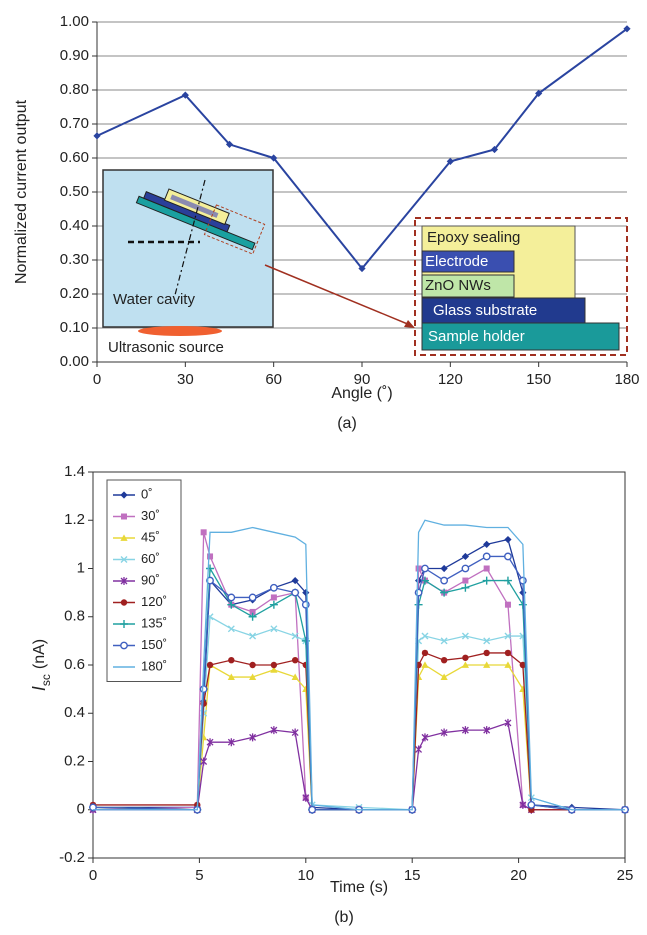 This screenshot has height=935, width=647. What do you see at coordinates (166, 347) in the screenshot?
I see `annotation: Ultrasonic source` at bounding box center [166, 347].